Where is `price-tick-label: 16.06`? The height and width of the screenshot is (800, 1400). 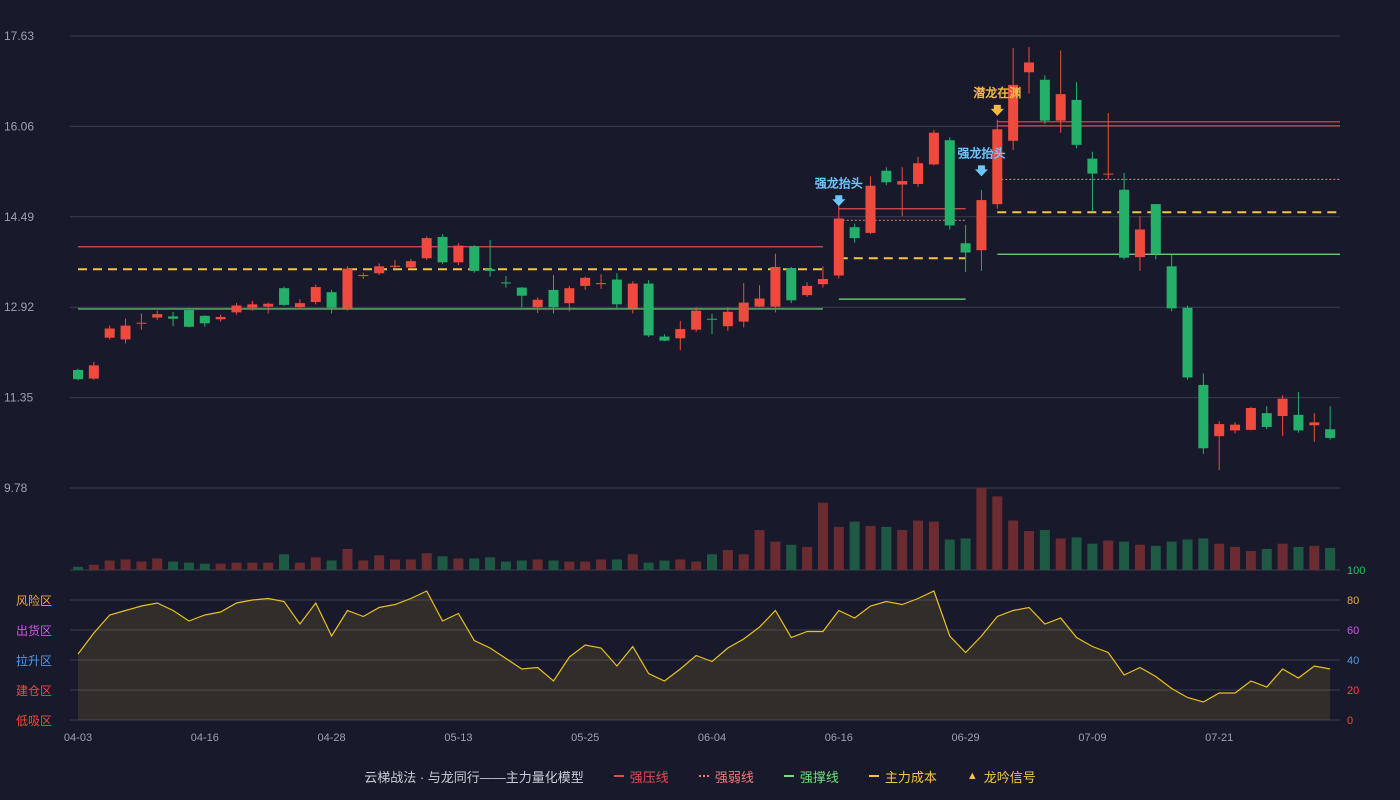 price-tick-label: 16.06 is located at coordinates (19, 126).